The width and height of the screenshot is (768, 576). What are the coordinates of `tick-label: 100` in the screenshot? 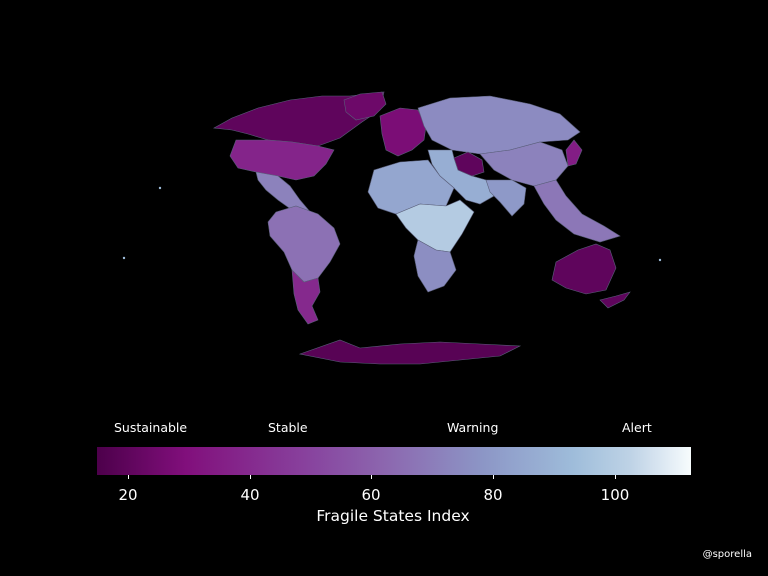 It's located at (615, 495).